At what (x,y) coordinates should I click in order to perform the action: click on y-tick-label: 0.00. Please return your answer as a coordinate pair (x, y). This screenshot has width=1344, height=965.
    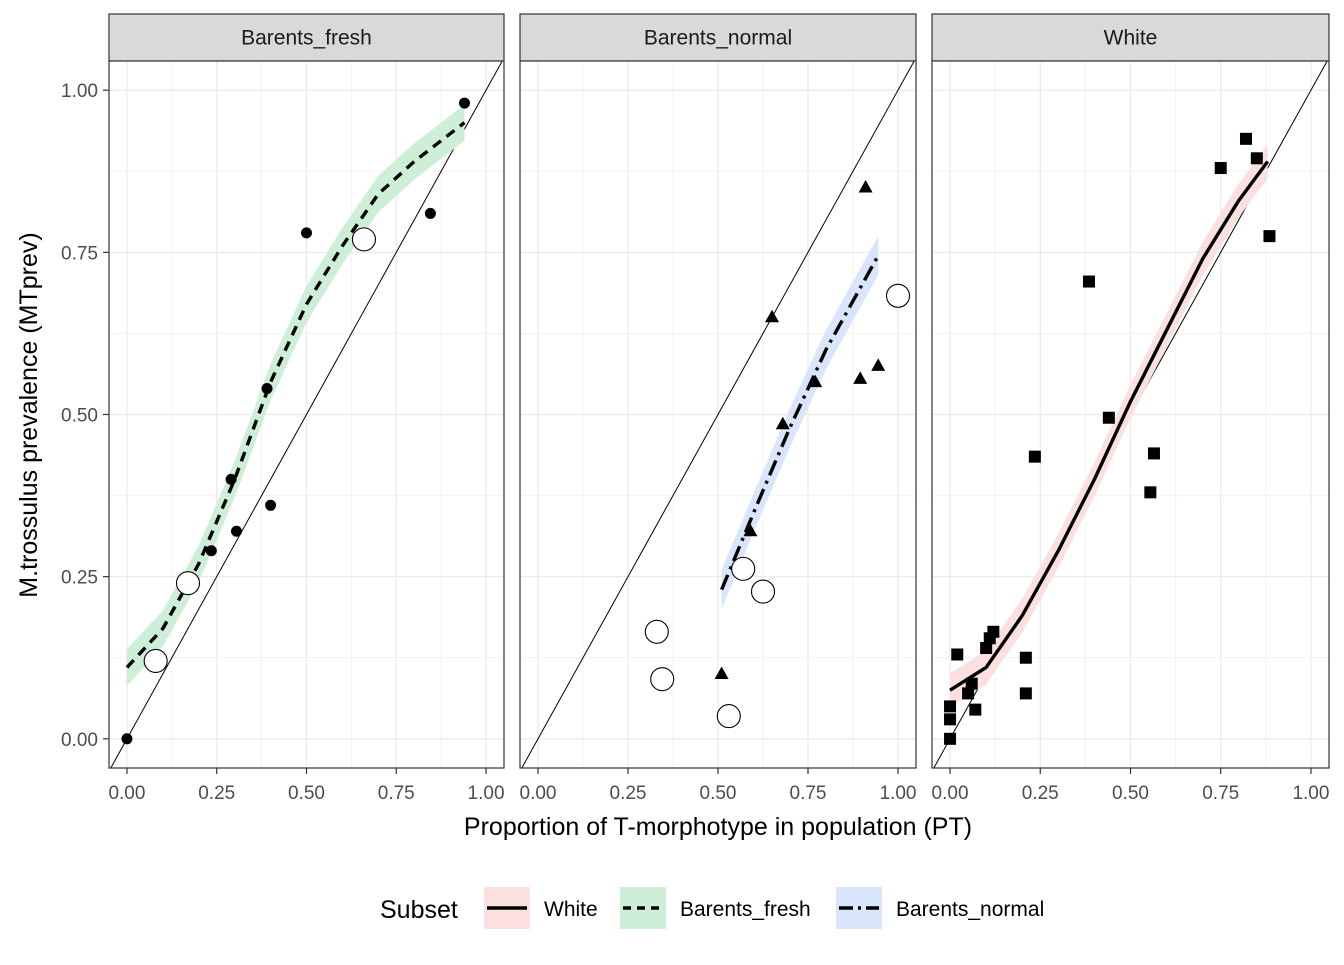
    Looking at the image, I should click on (79, 740).